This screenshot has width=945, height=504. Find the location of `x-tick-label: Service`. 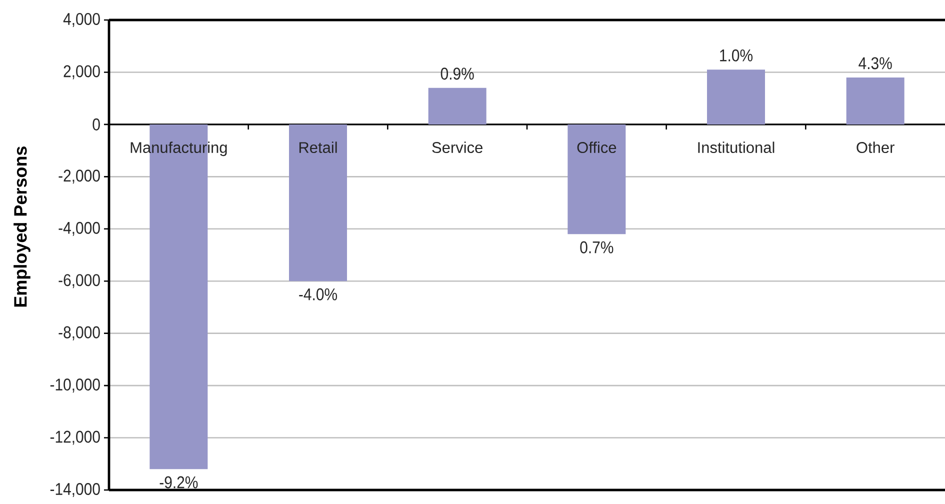

x-tick-label: Service is located at coordinates (457, 148).